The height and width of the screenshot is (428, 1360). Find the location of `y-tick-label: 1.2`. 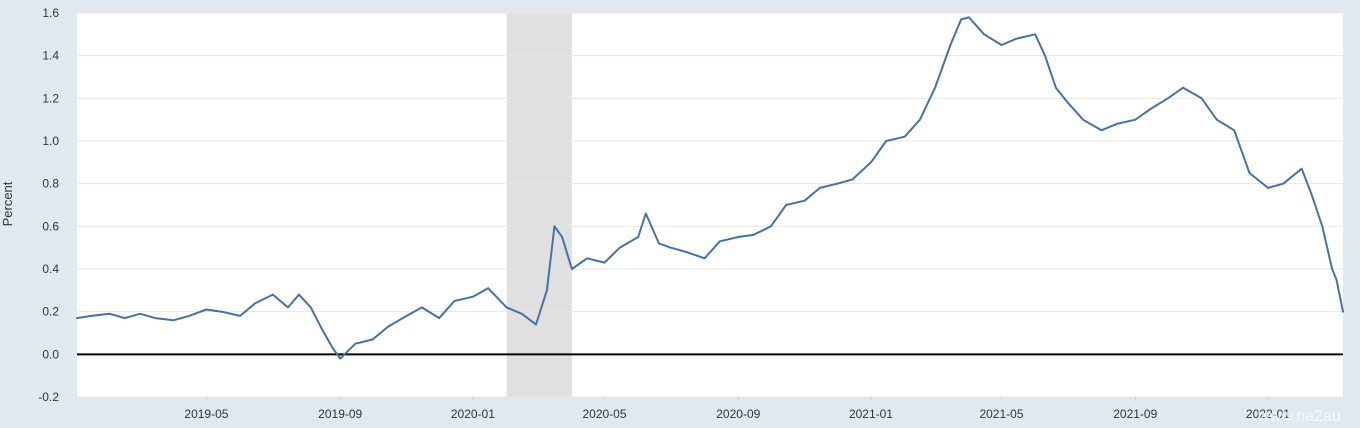

y-tick-label: 1.2 is located at coordinates (50, 98).